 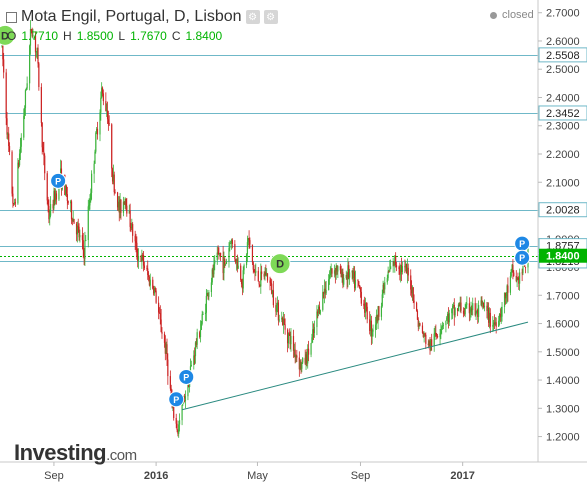 I want to click on d-marker-6: D, so click(x=8, y=35).